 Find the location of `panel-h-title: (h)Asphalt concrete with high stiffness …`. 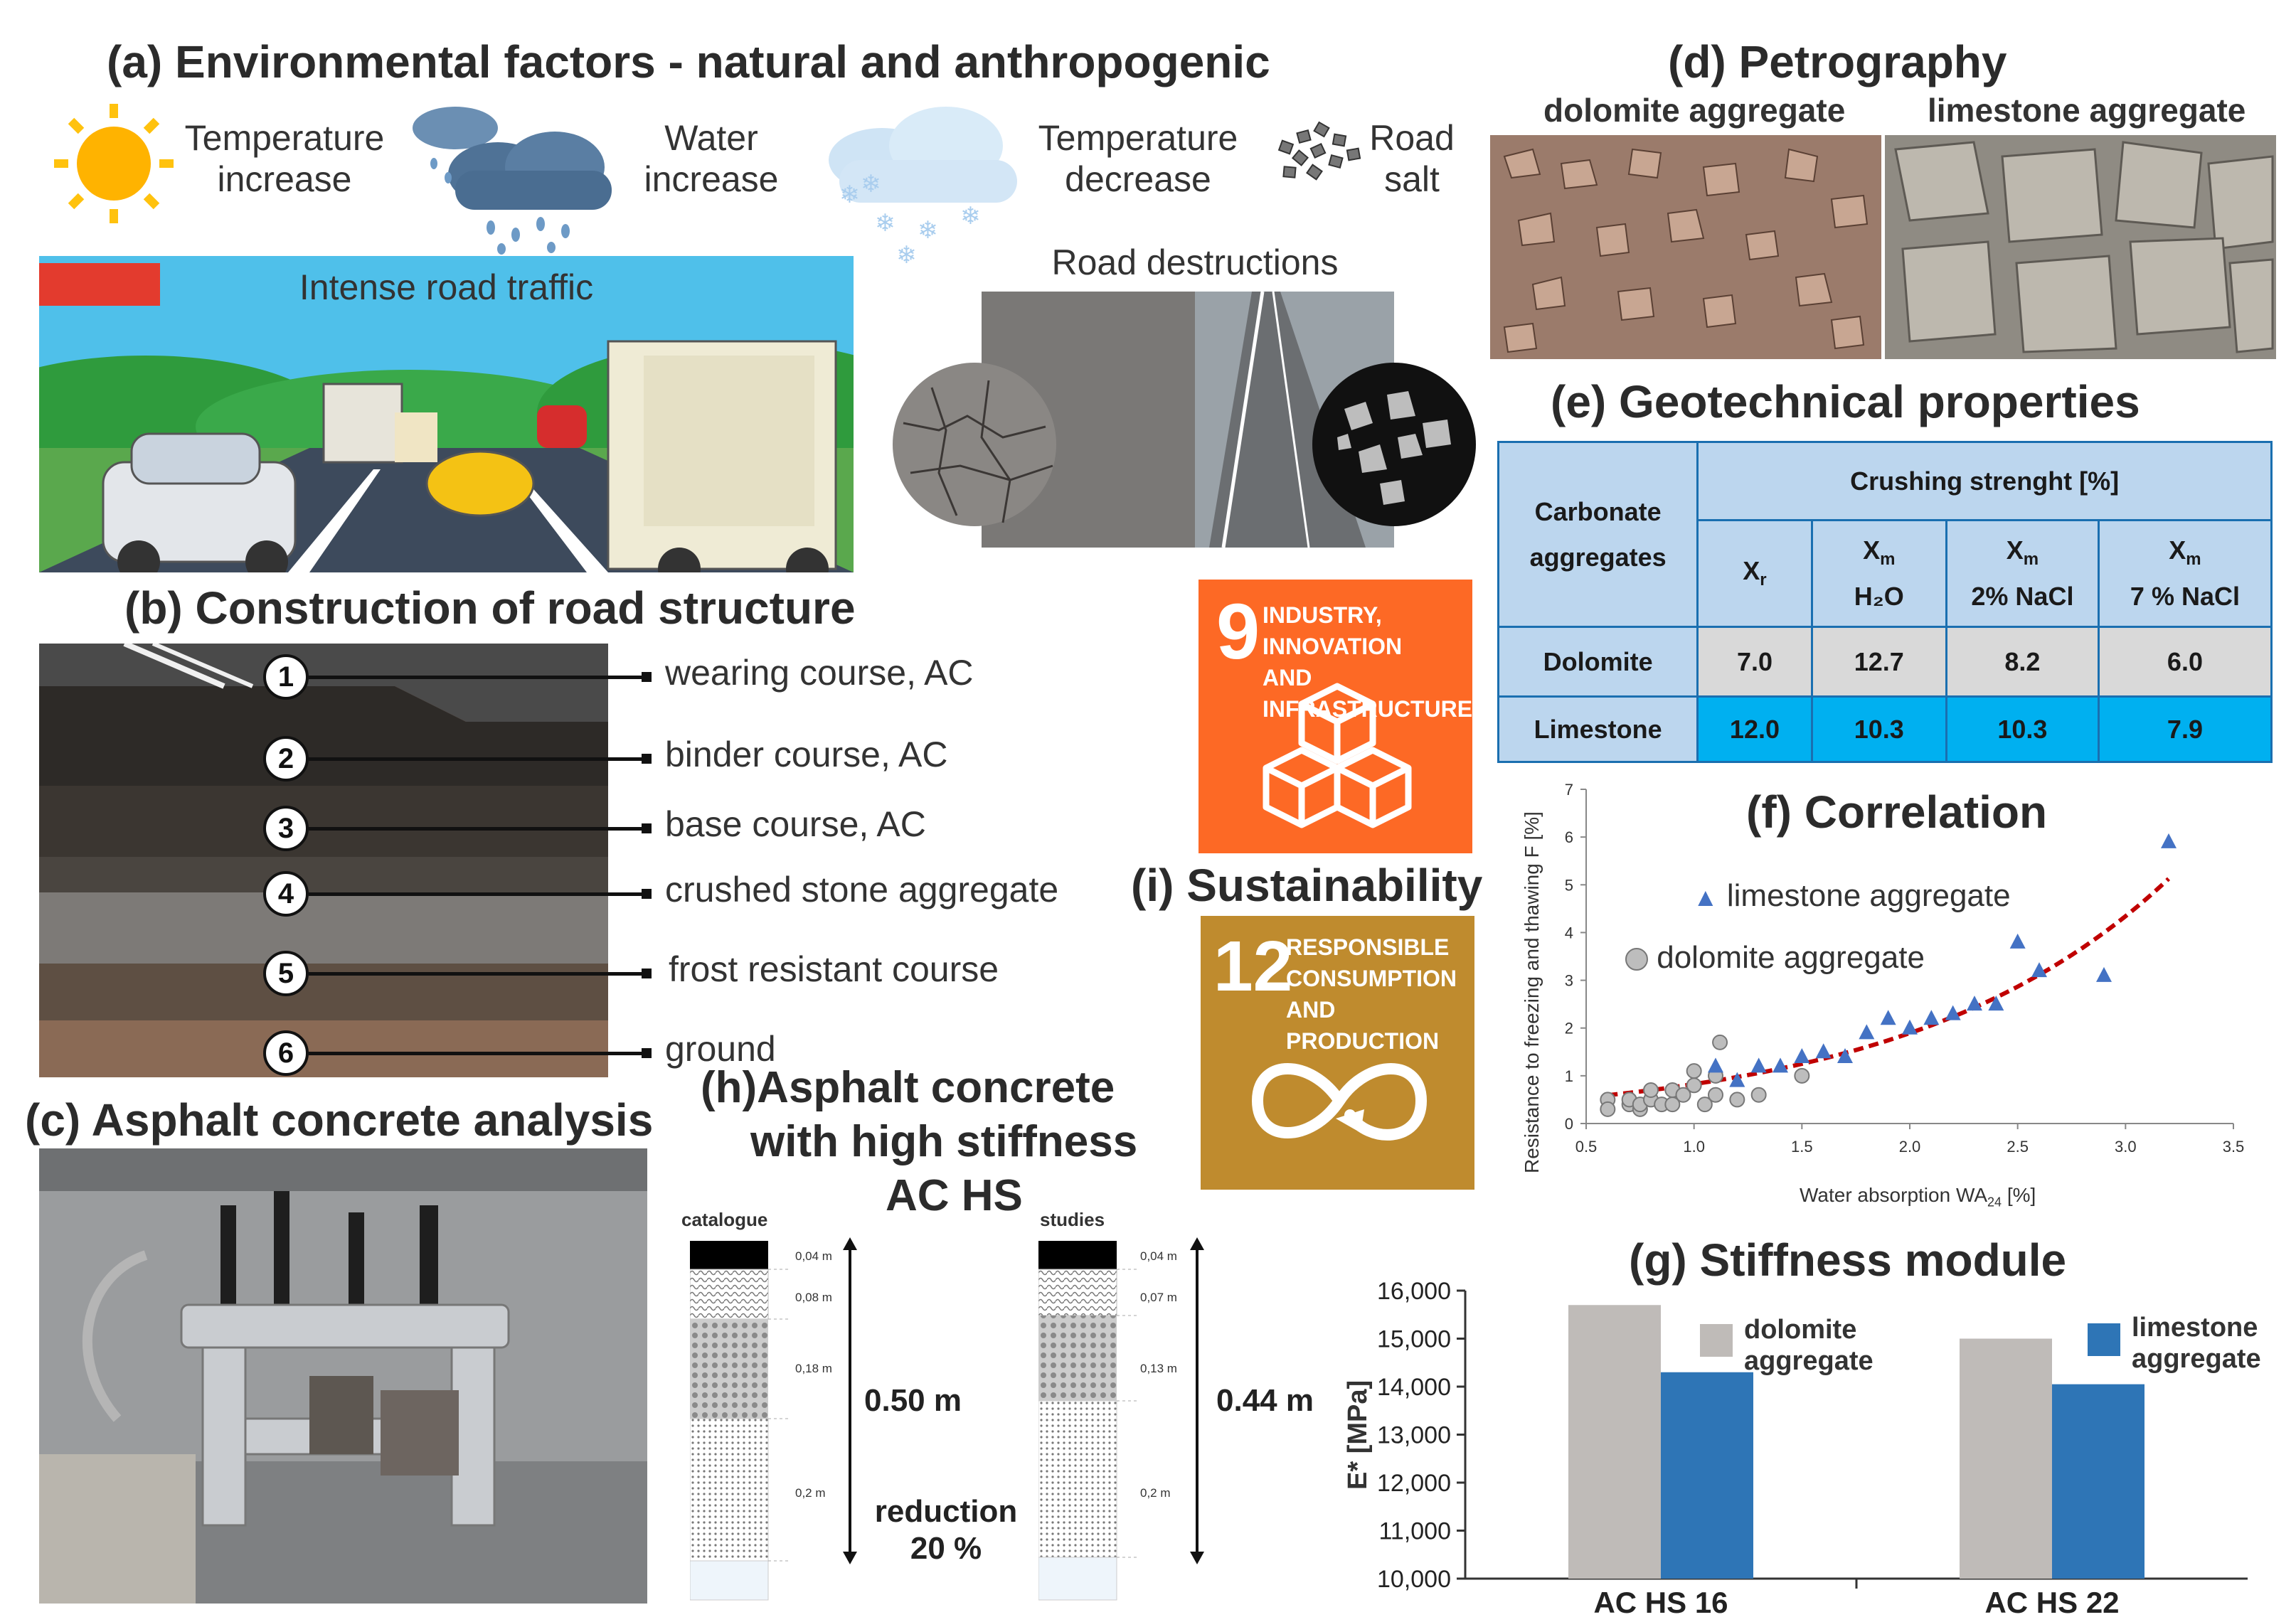

panel-h-title: (h)Asphalt concrete with high stiffness … is located at coordinates (957, 1142).